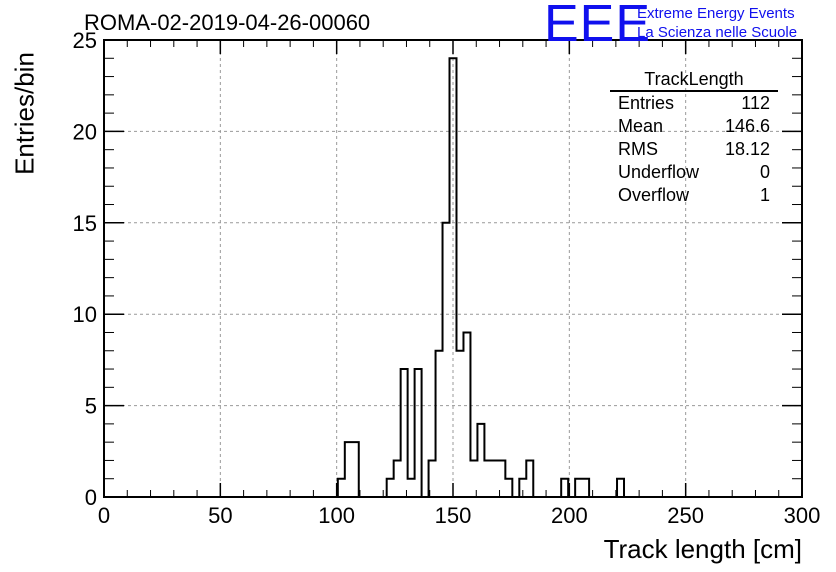 Image resolution: width=836 pixels, height=572 pixels. I want to click on stats-label: Mean, so click(641, 126).